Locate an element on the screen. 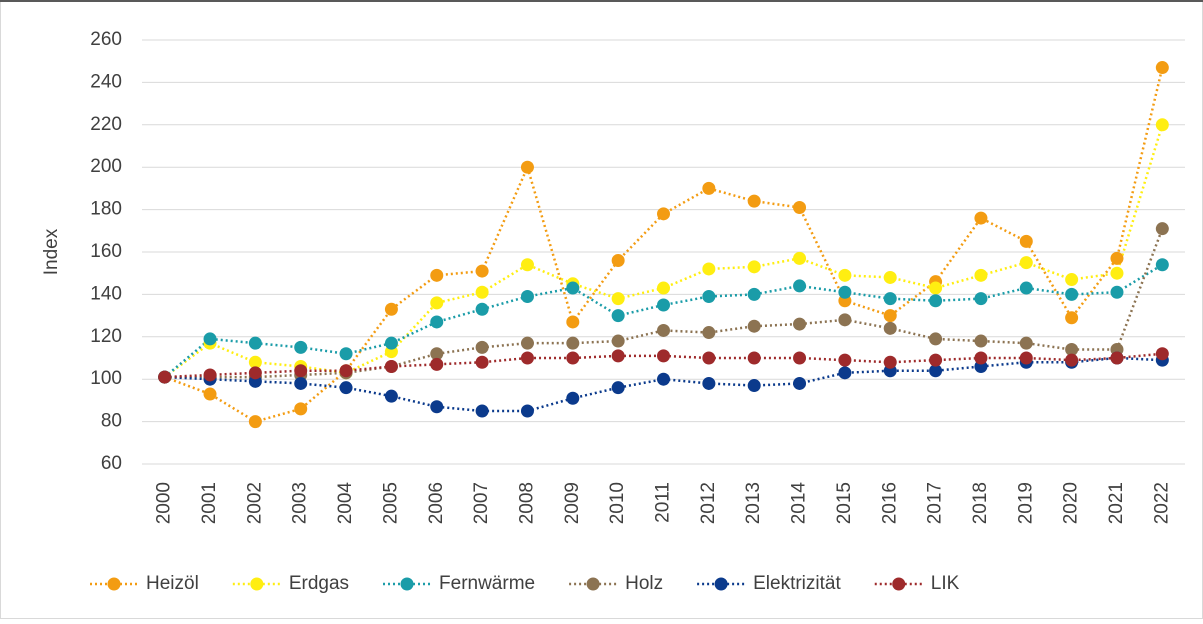  x-tick-label: 2010 is located at coordinates (617, 503).